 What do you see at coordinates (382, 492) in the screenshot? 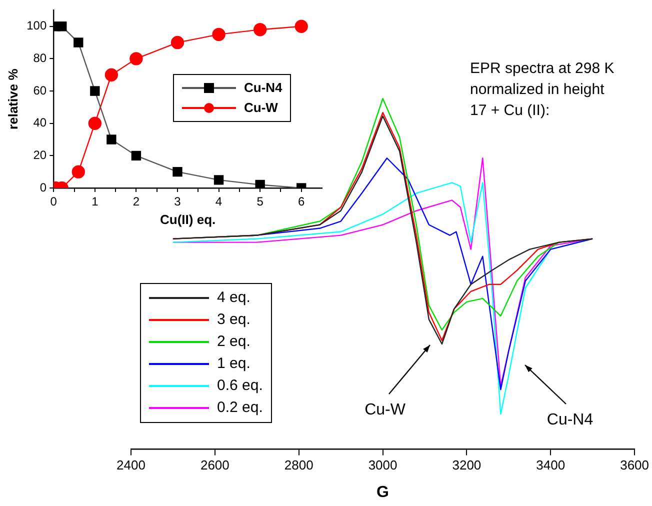
I see `x-axis-title: G` at bounding box center [382, 492].